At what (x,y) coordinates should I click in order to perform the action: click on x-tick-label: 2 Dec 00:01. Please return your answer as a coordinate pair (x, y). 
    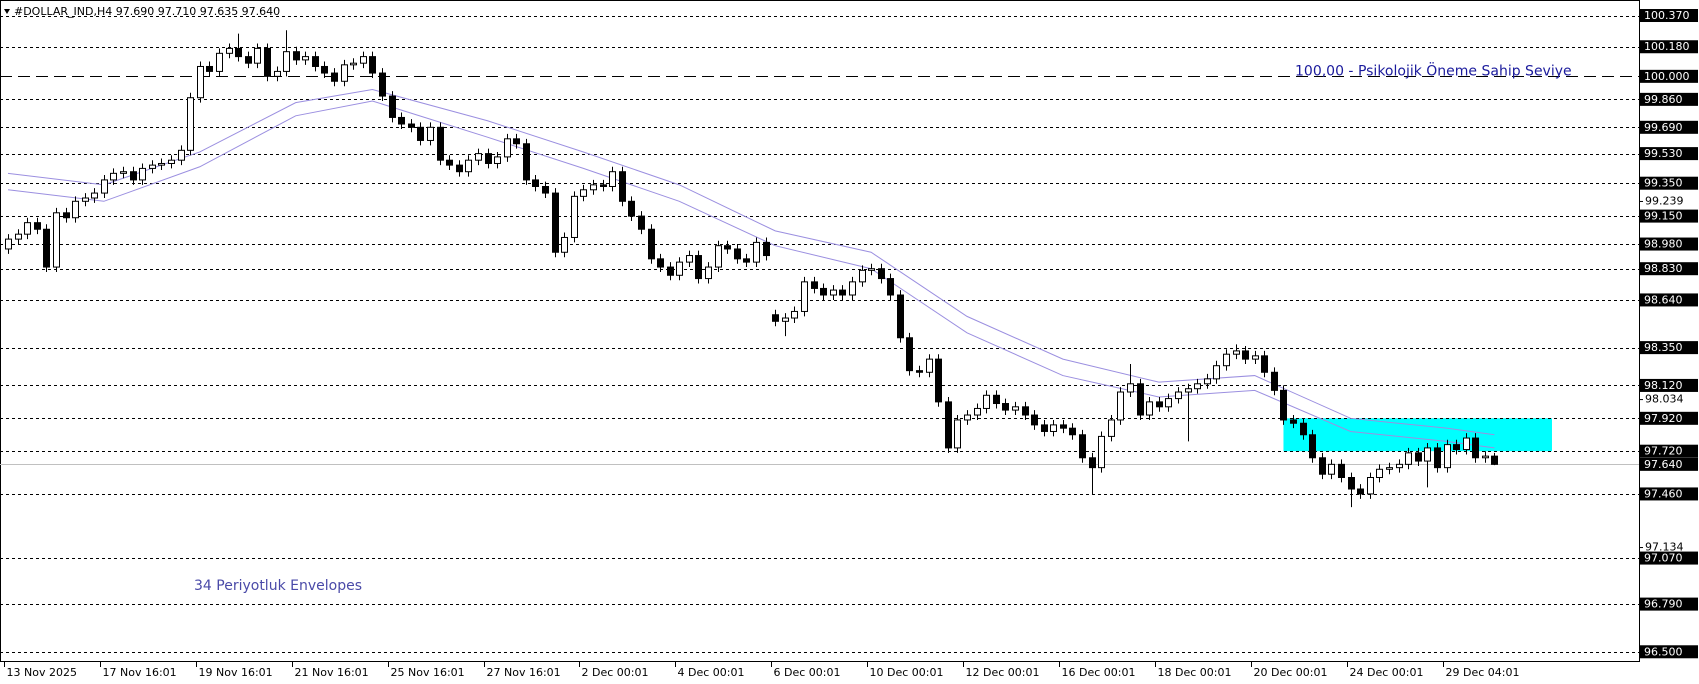
    Looking at the image, I should click on (615, 672).